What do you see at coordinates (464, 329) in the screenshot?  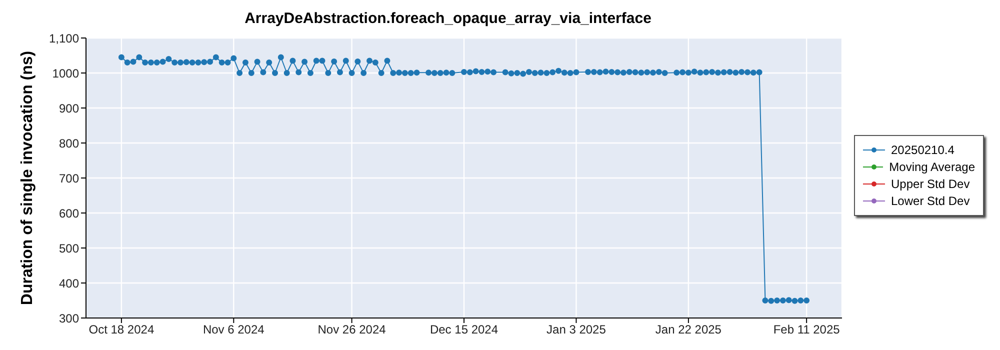 I see `x-tick-label: Dec 15 2024` at bounding box center [464, 329].